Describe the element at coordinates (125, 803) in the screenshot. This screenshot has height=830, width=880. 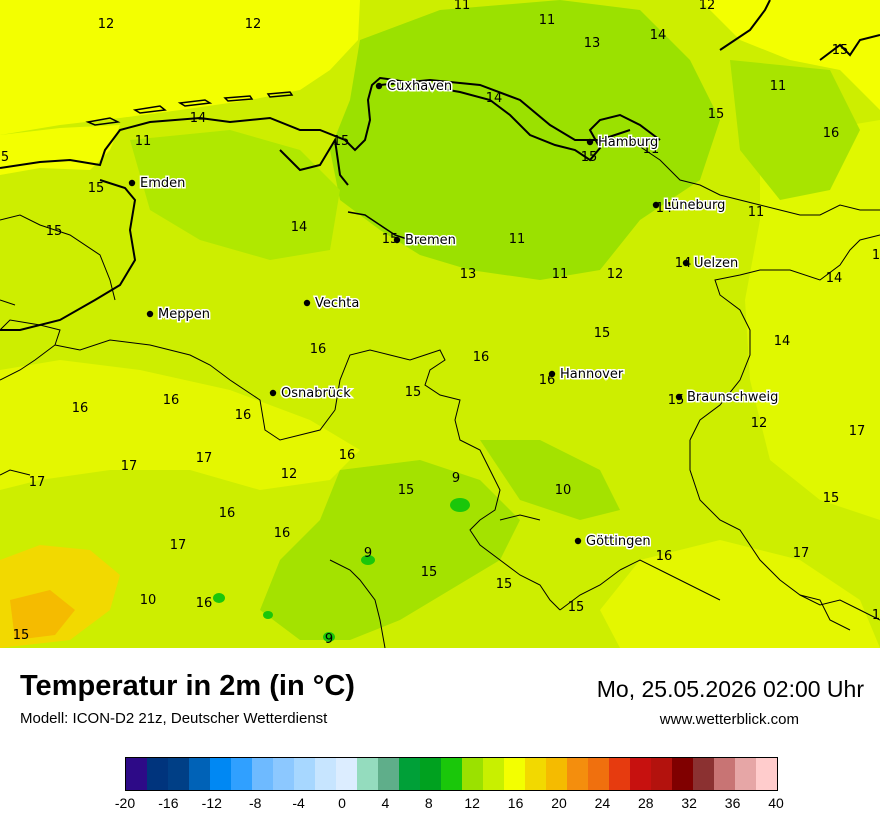
I see `colorbar-tick-label: -20` at that location.